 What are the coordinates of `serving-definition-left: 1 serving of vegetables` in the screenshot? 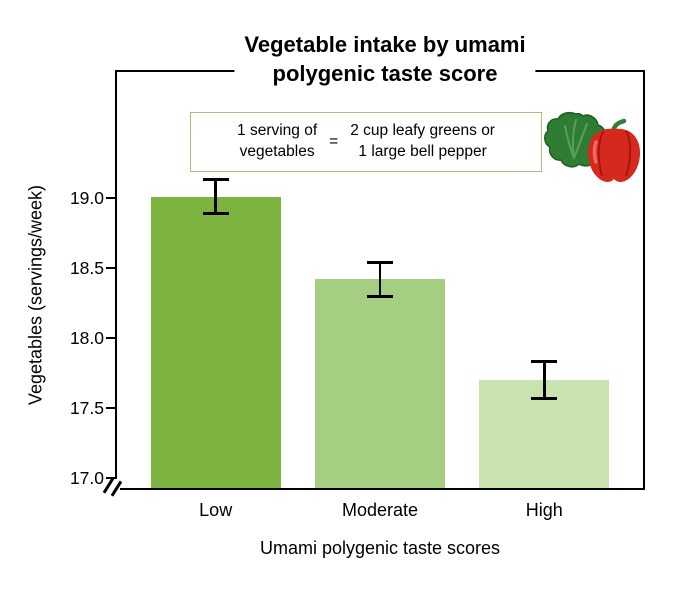 It's located at (277, 141).